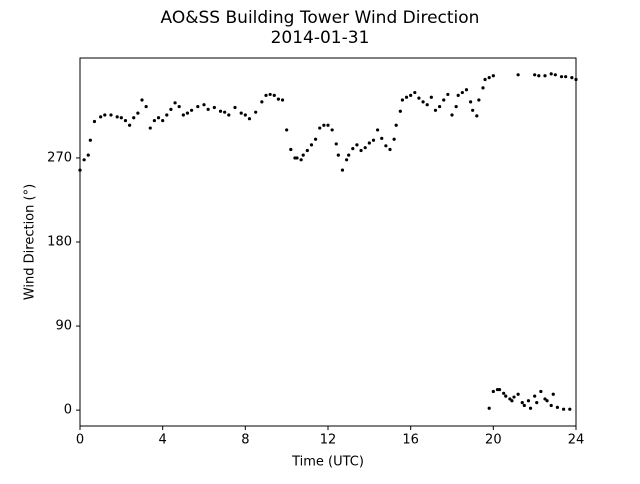 The height and width of the screenshot is (484, 640). What do you see at coordinates (59, 242) in the screenshot?
I see `y-tick-label: 180` at bounding box center [59, 242].